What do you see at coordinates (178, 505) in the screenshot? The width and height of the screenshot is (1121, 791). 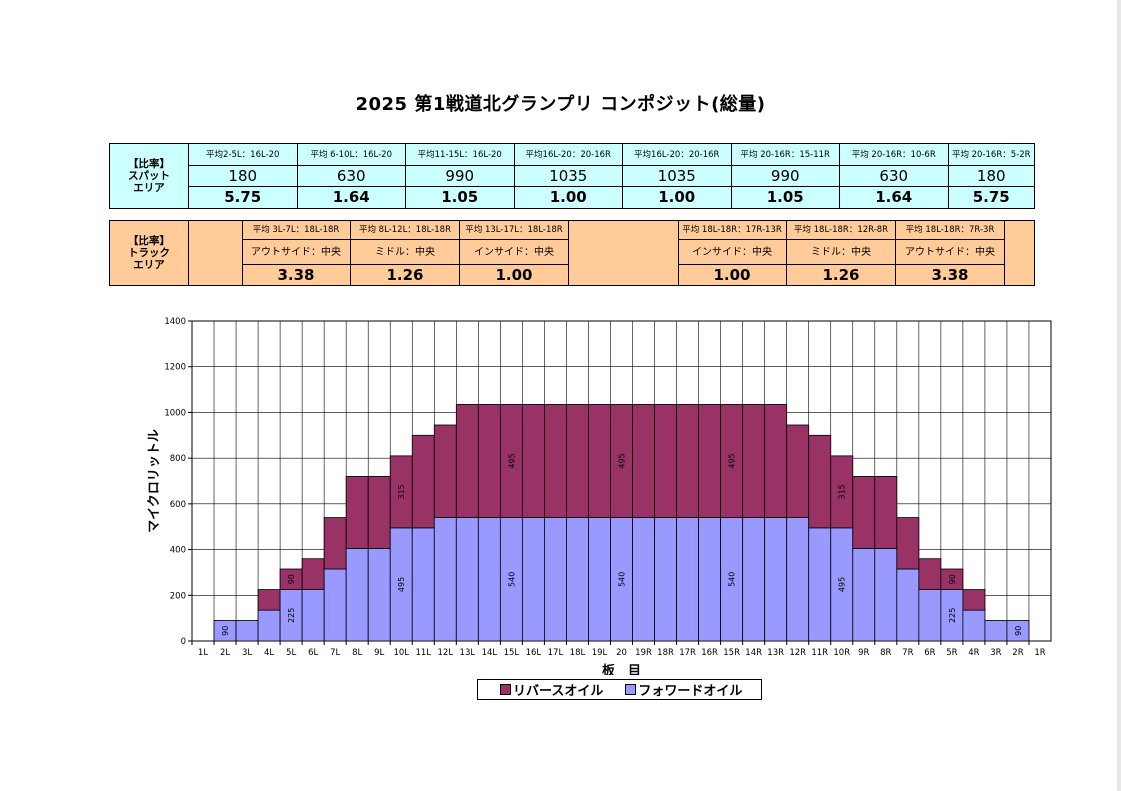 I see `y-tick-label: 600` at bounding box center [178, 505].